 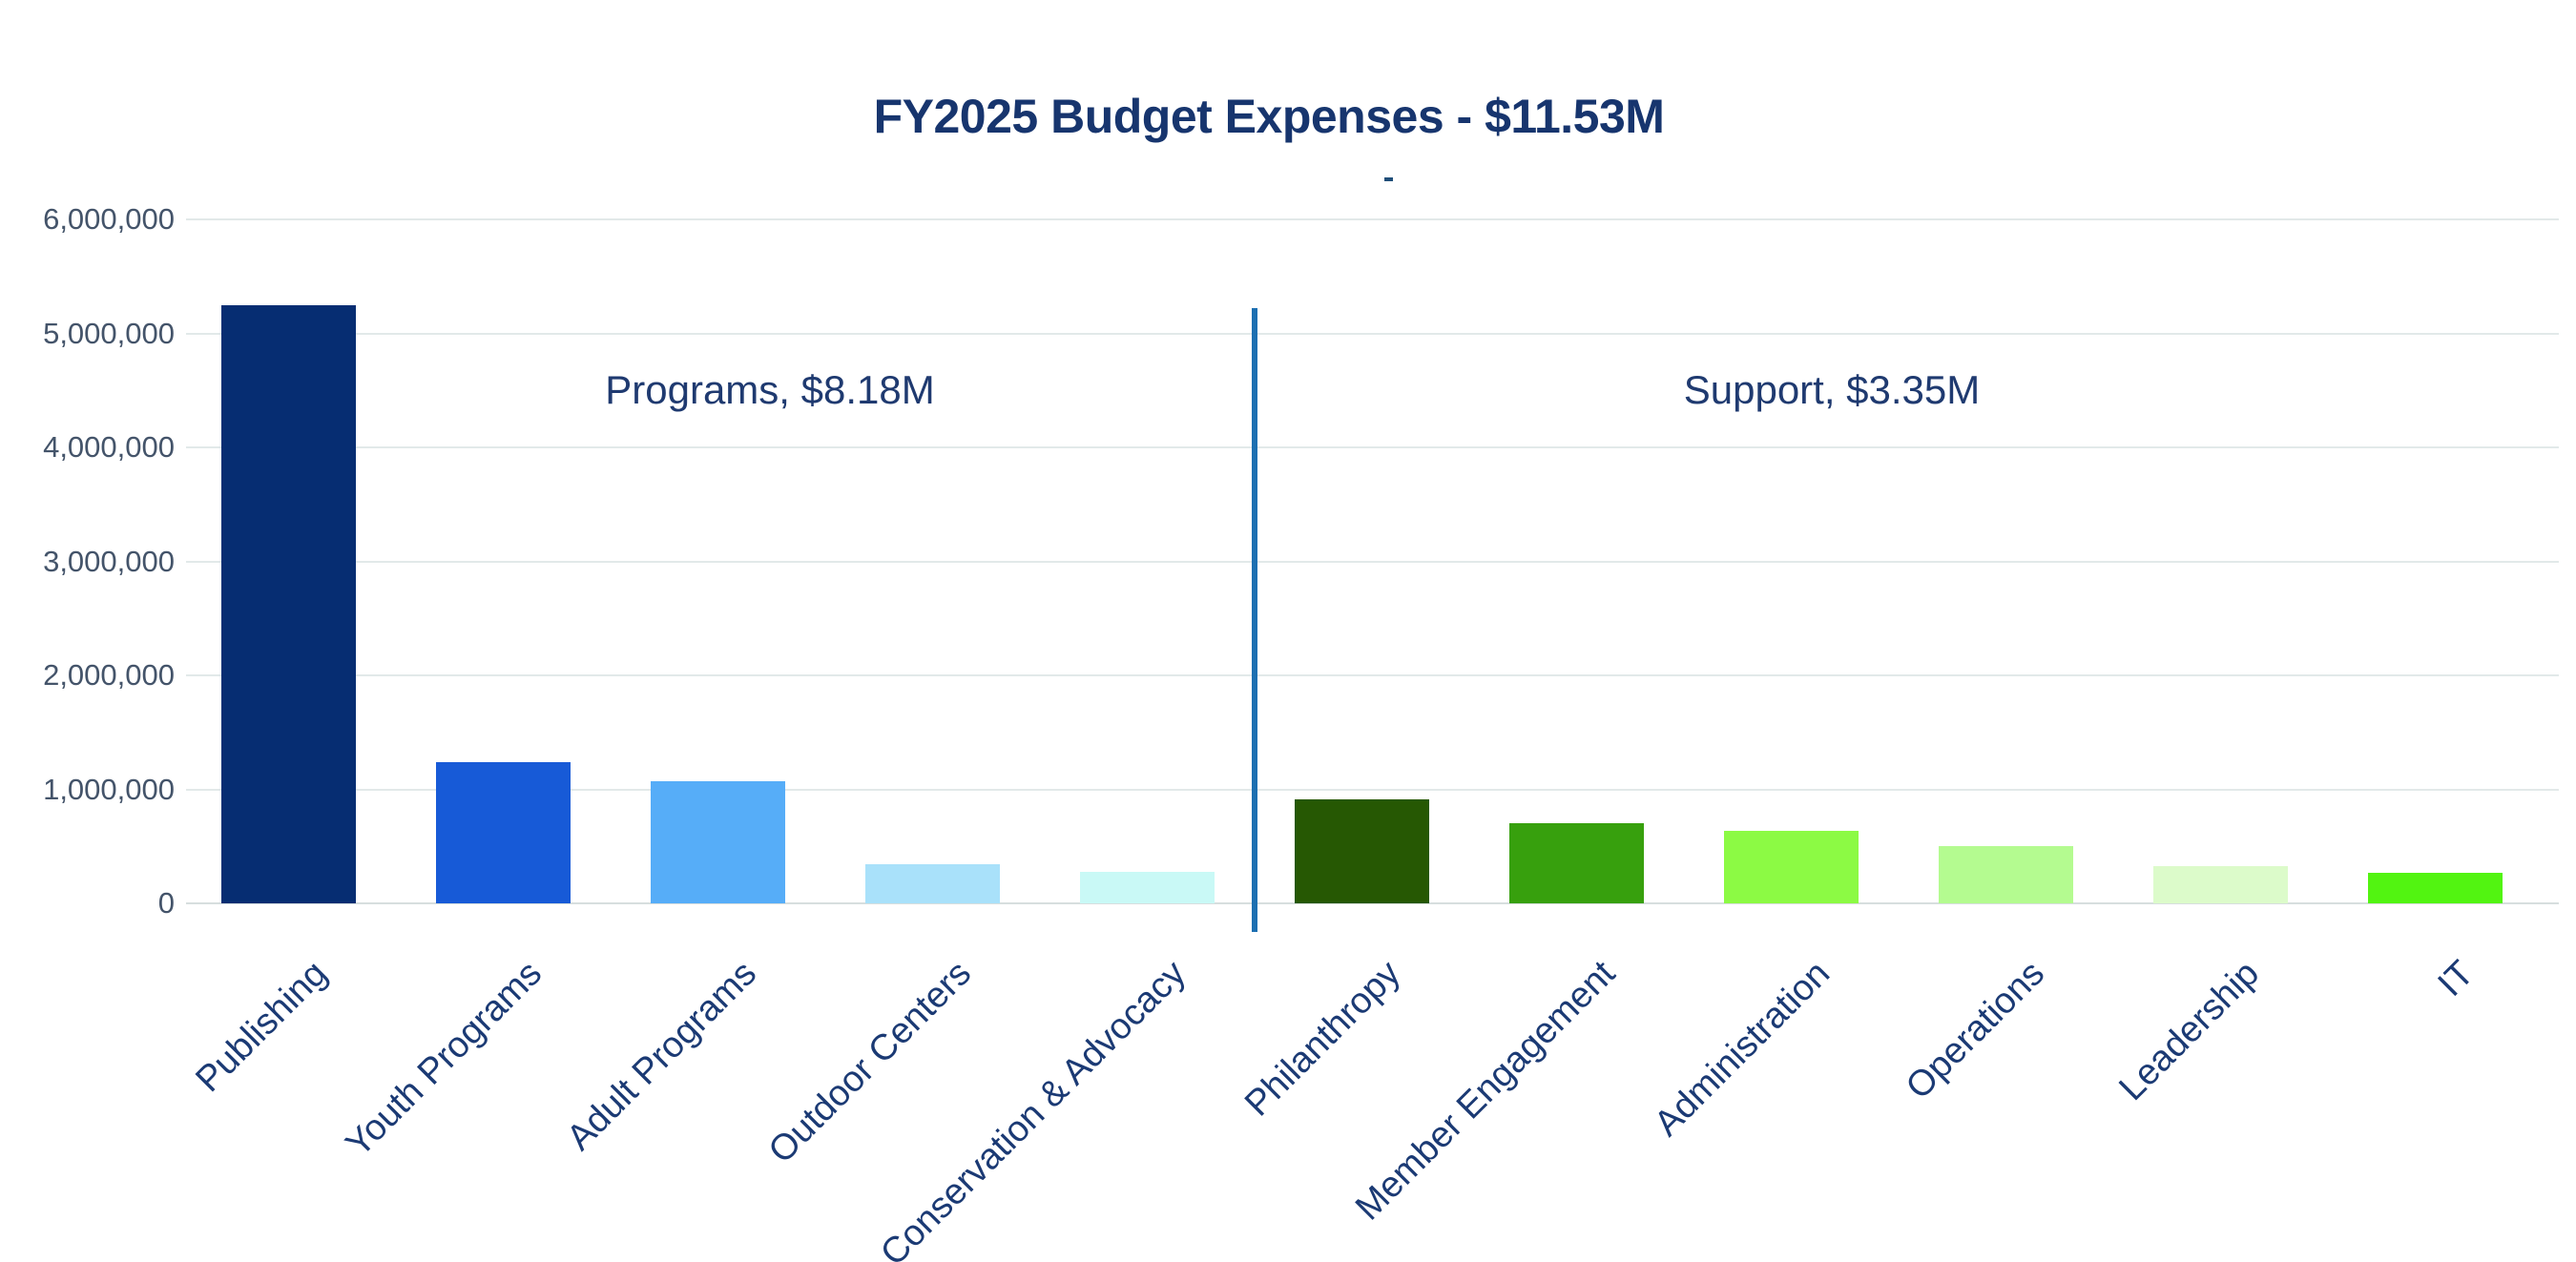 I want to click on y-axis-tick-label-3-000-000: 3,000,000, so click(x=109, y=561).